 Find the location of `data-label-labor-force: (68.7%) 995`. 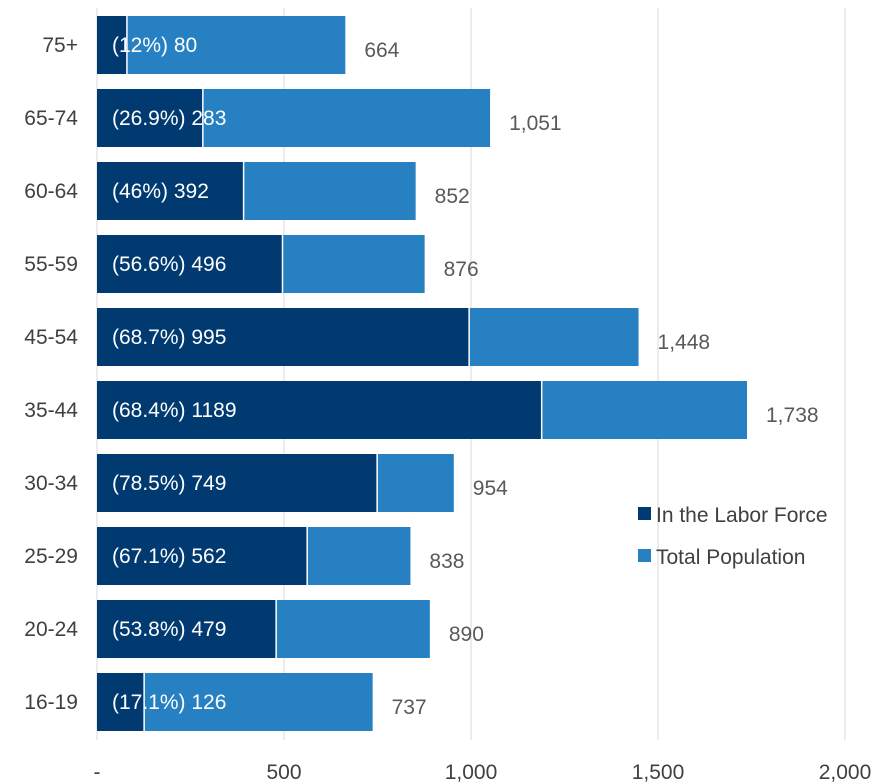

data-label-labor-force: (68.7%) 995 is located at coordinates (169, 337).